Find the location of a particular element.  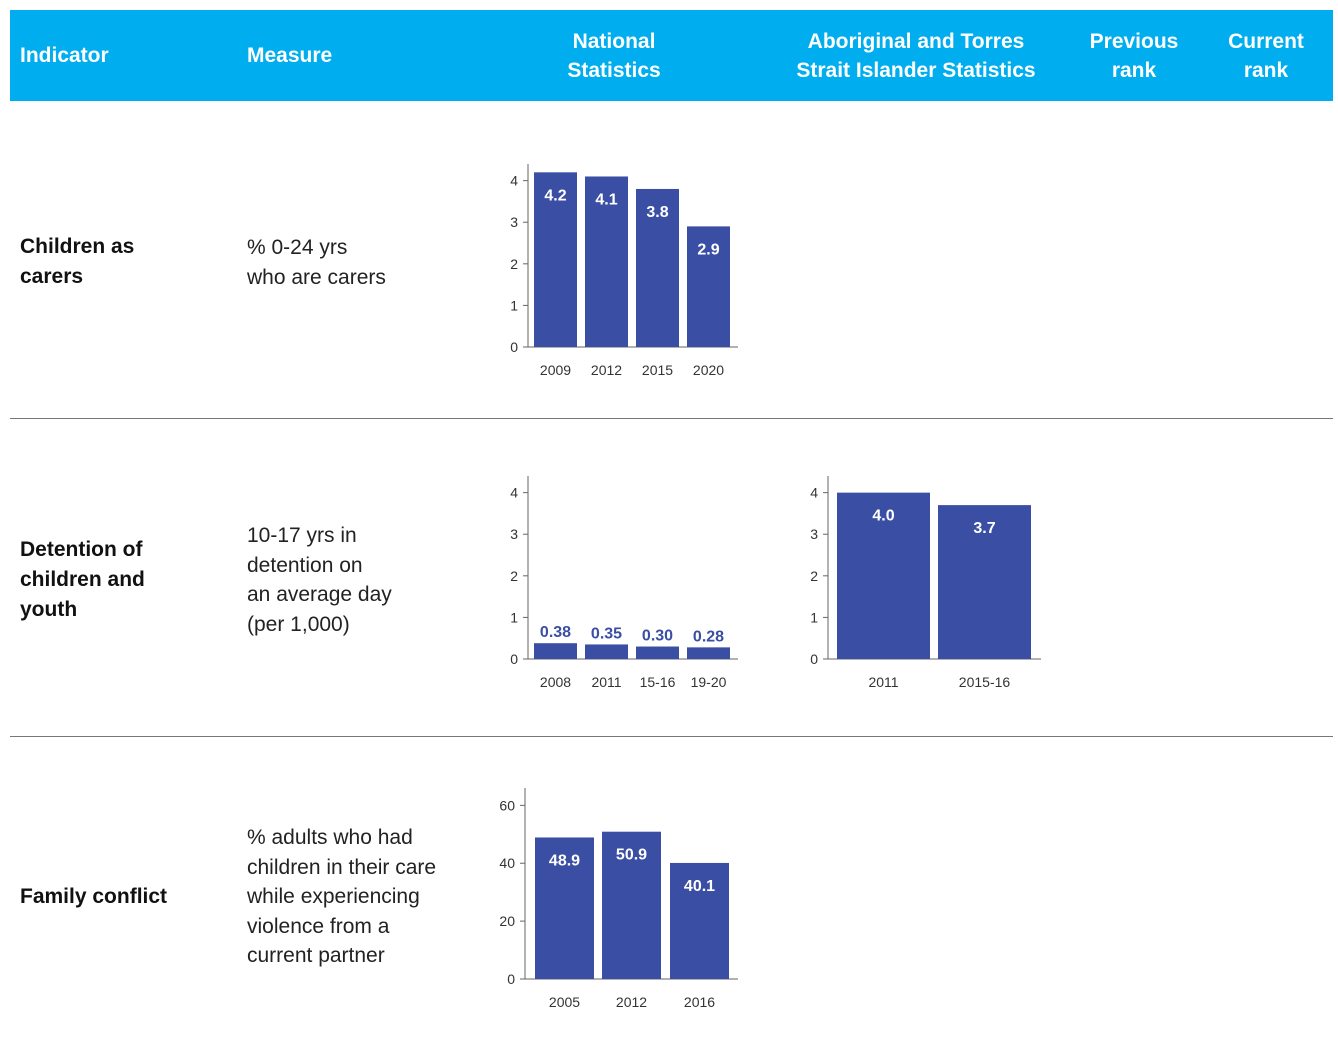

bar-value-label: 0.38 is located at coordinates (555, 632).